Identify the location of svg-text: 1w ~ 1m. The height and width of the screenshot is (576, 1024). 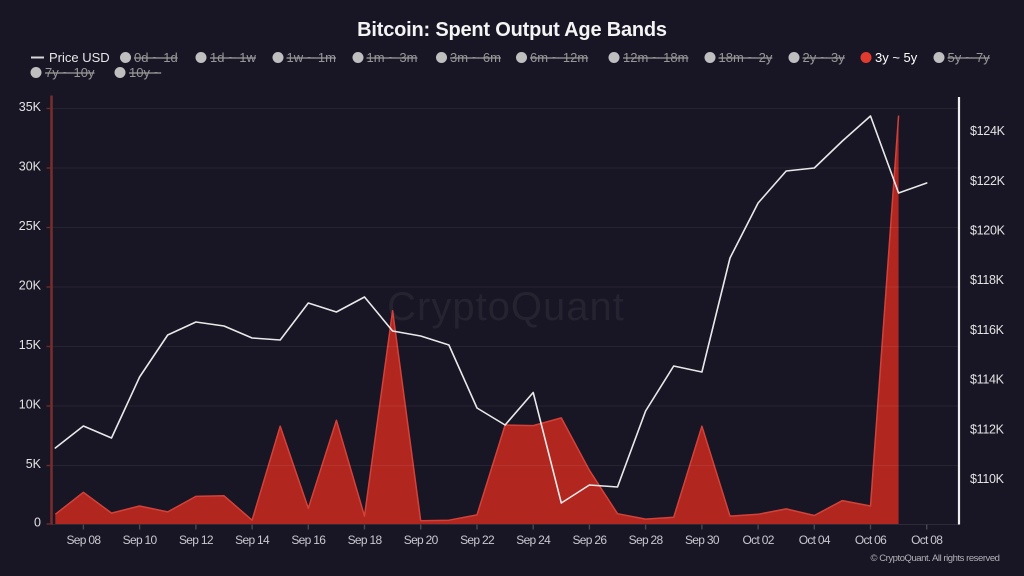
(312, 57).